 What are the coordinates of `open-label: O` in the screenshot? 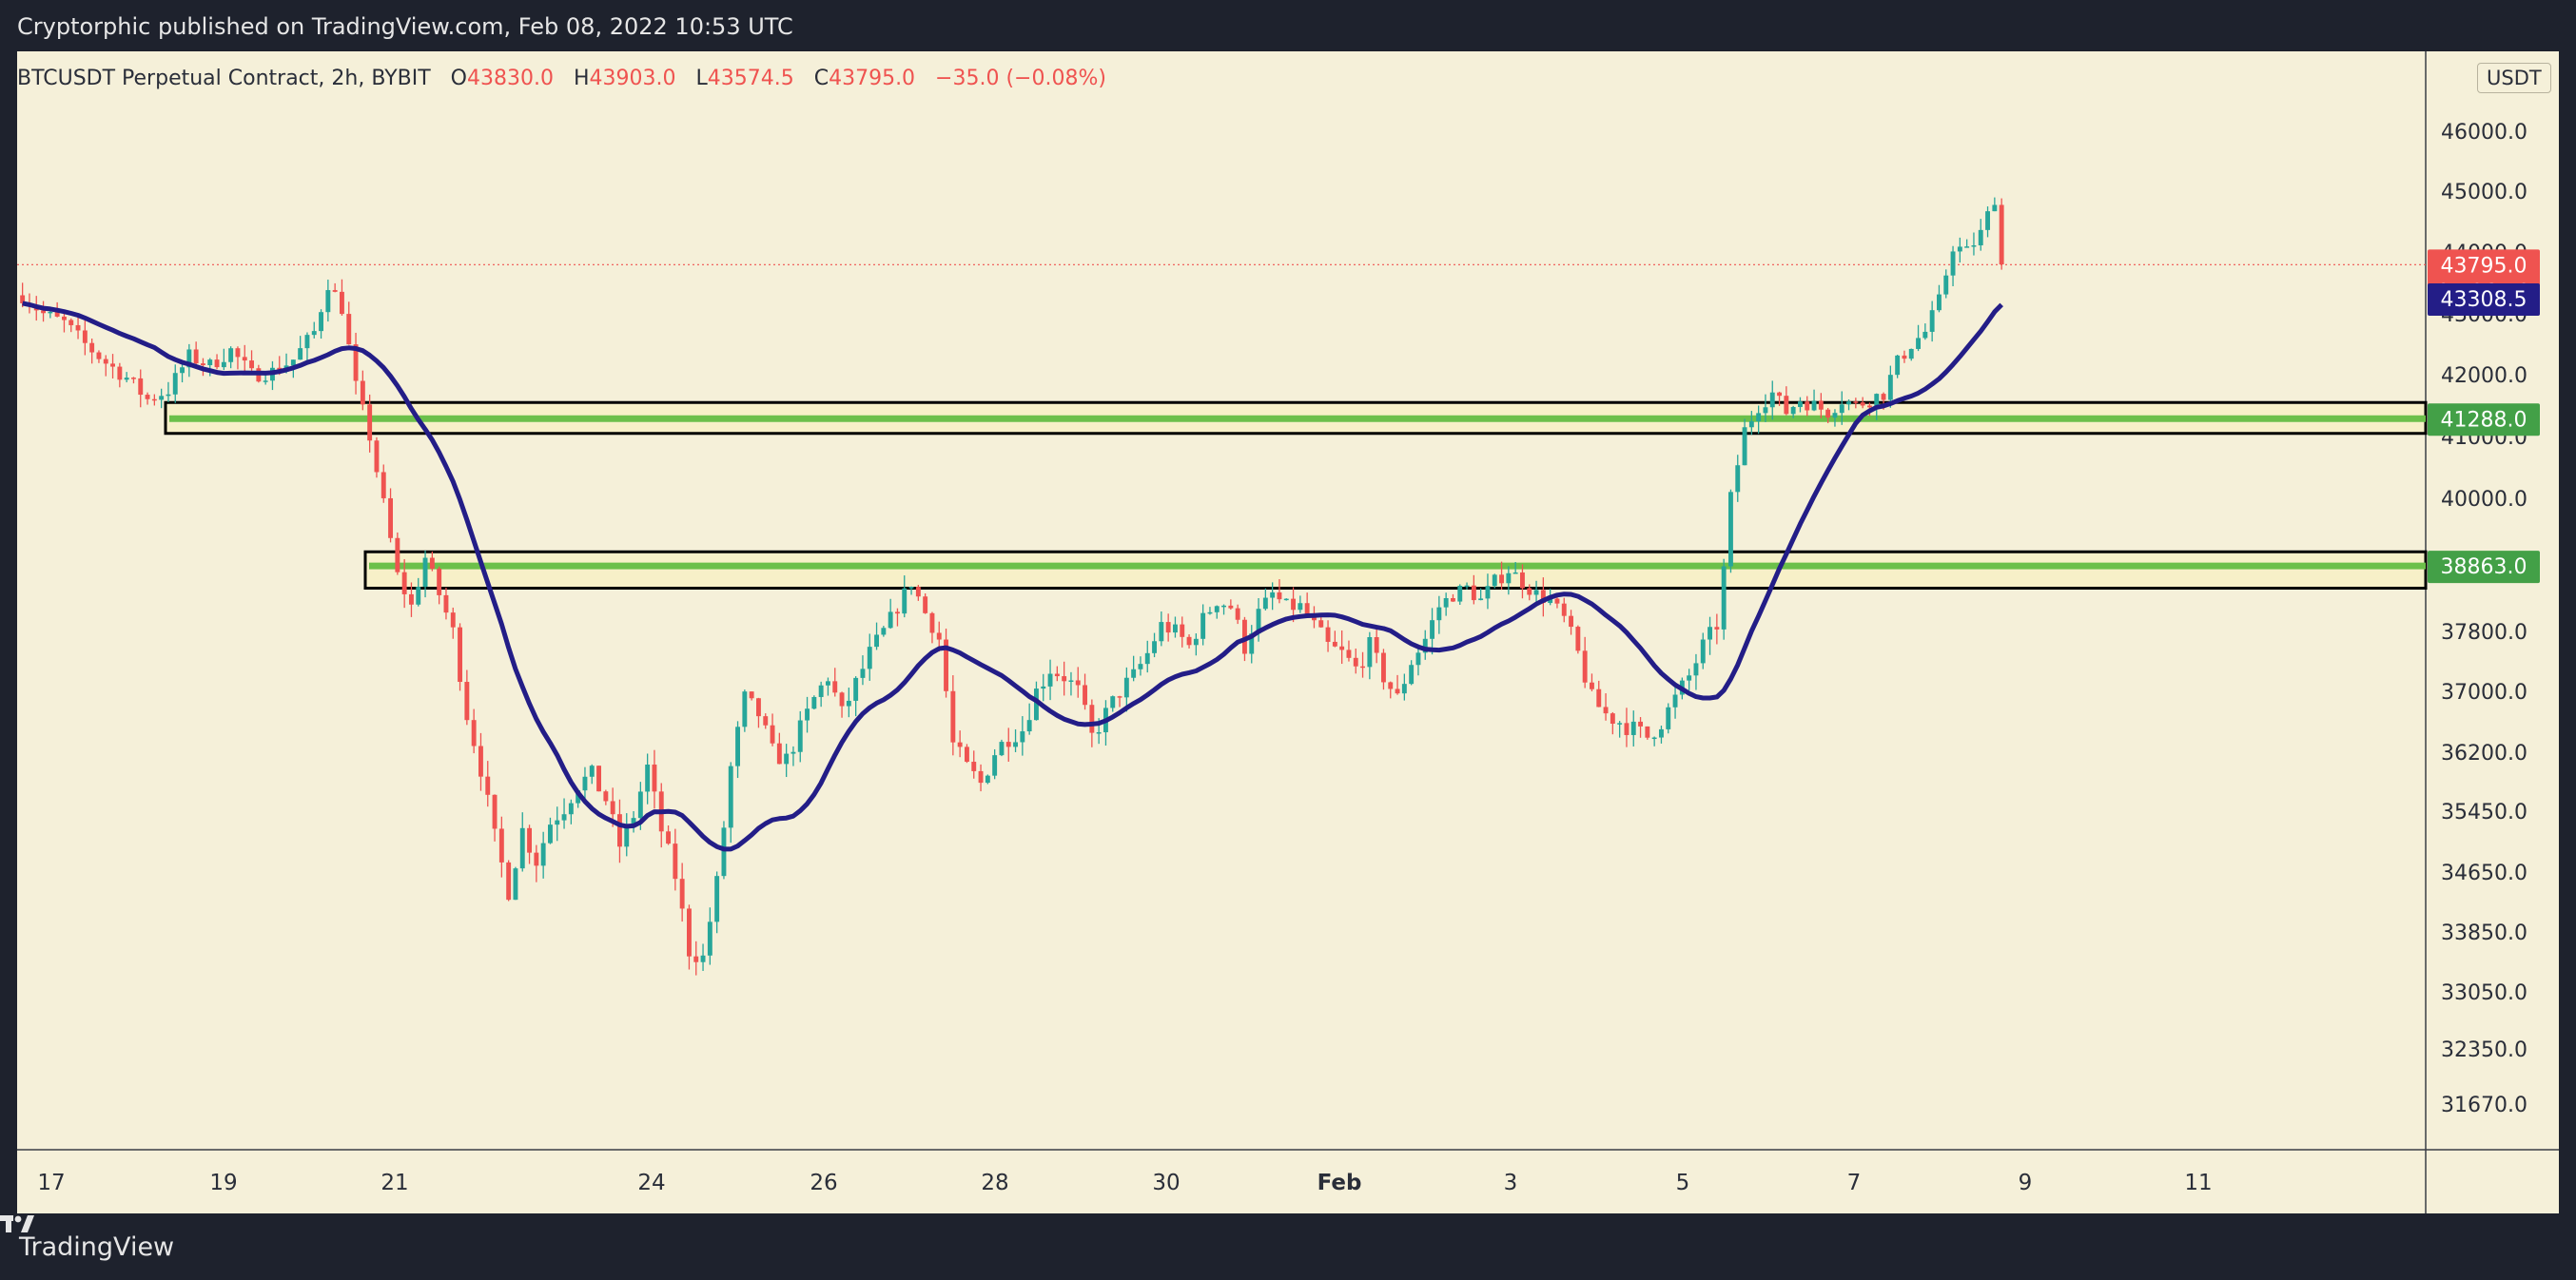 It's located at (458, 78).